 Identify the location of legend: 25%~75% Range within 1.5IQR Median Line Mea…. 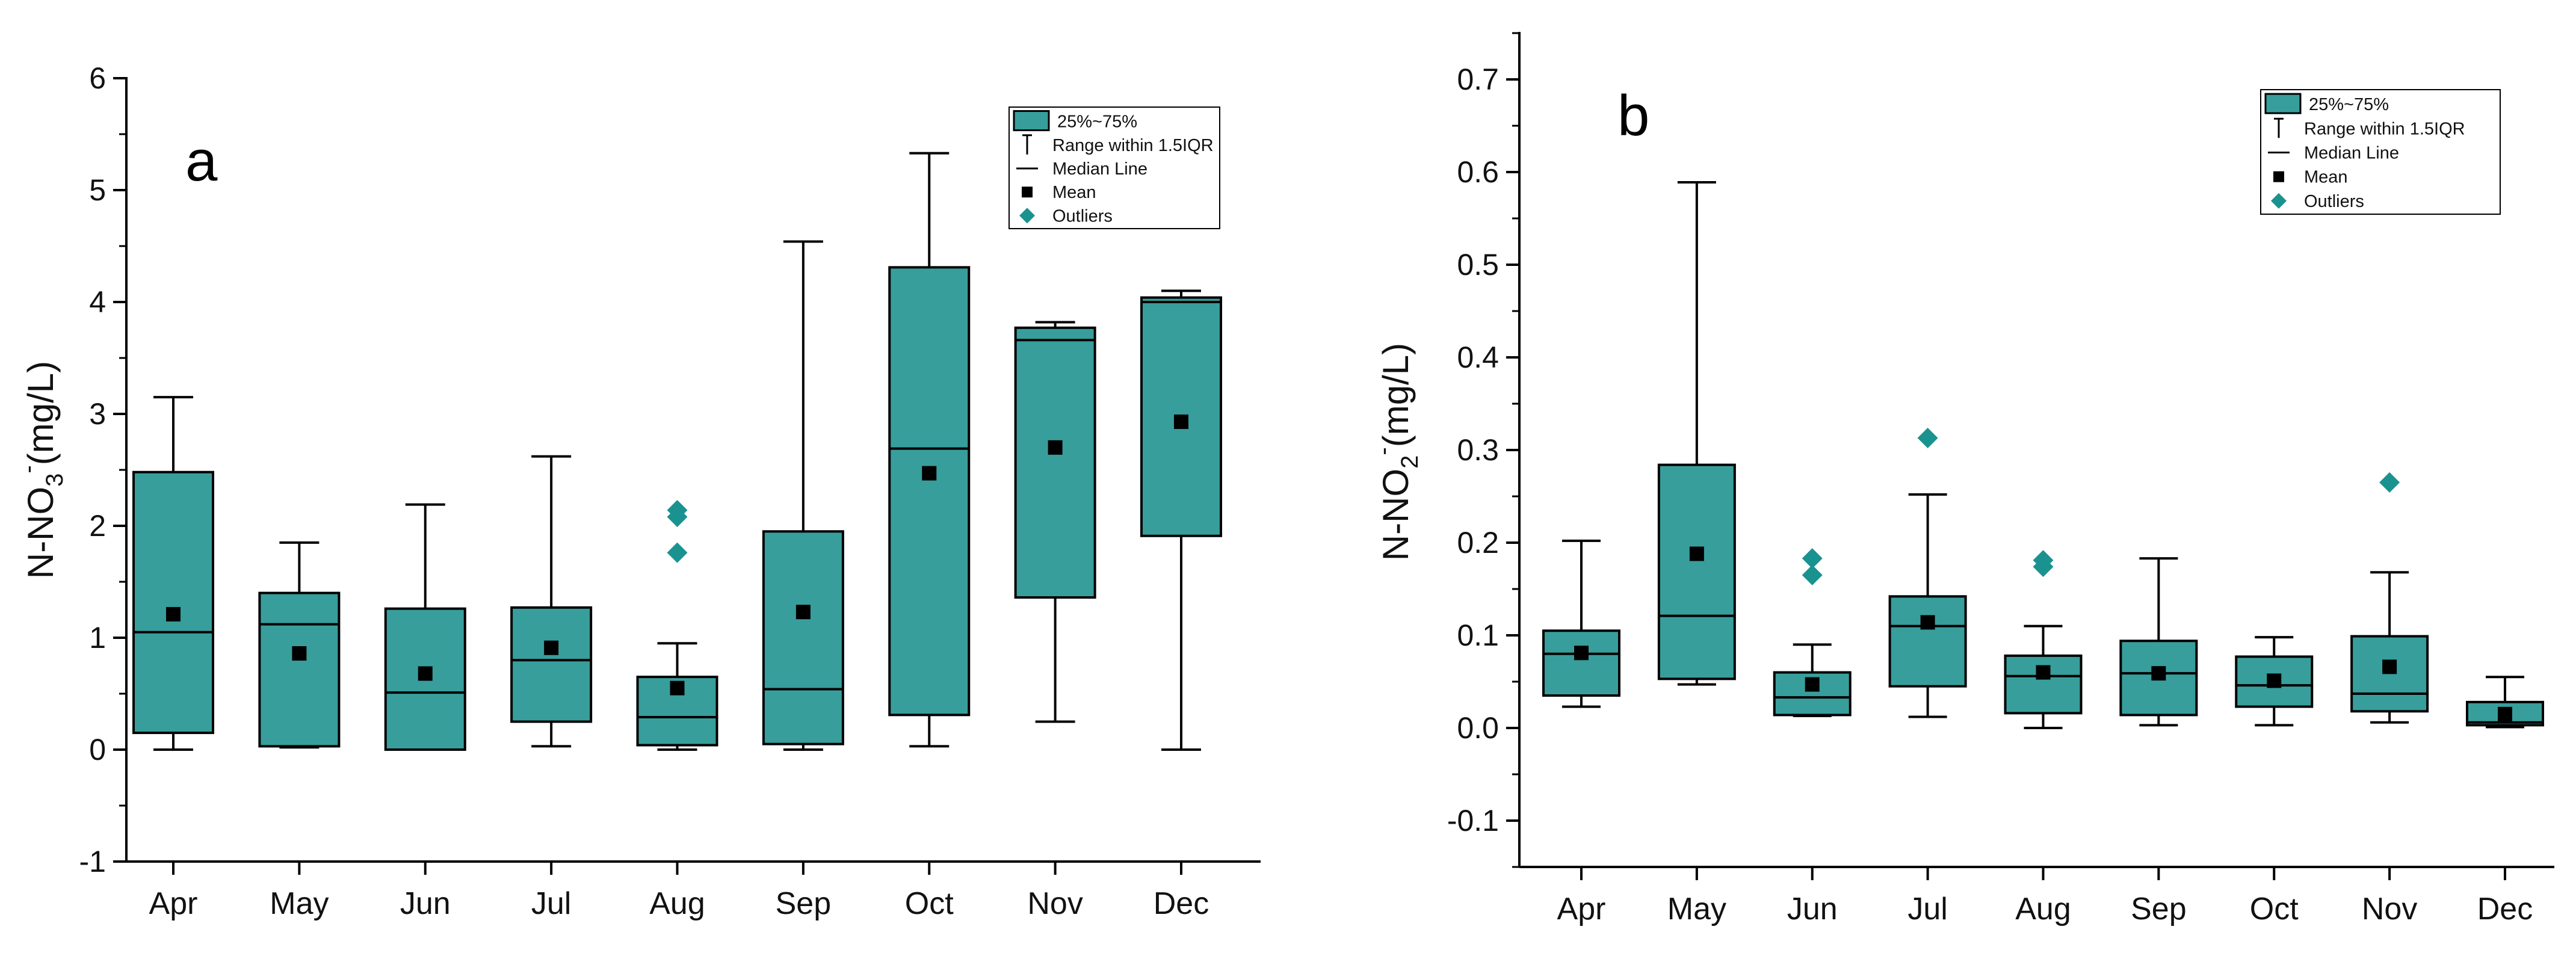
(2380, 152).